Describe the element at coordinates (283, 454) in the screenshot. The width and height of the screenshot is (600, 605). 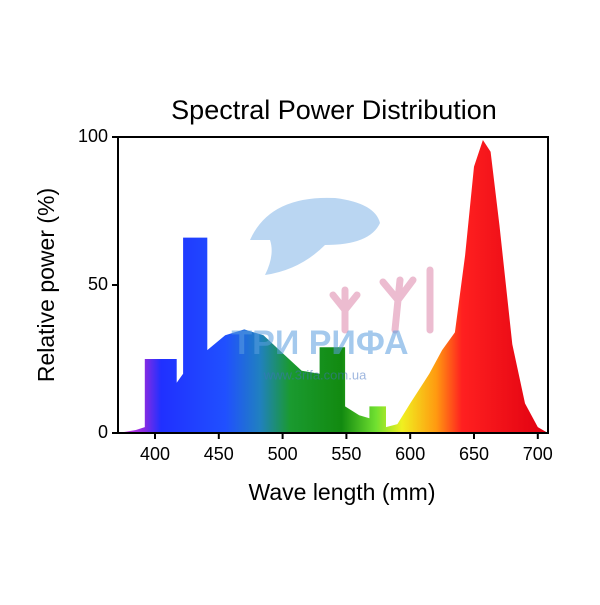
I see `x-tick-label: 500` at that location.